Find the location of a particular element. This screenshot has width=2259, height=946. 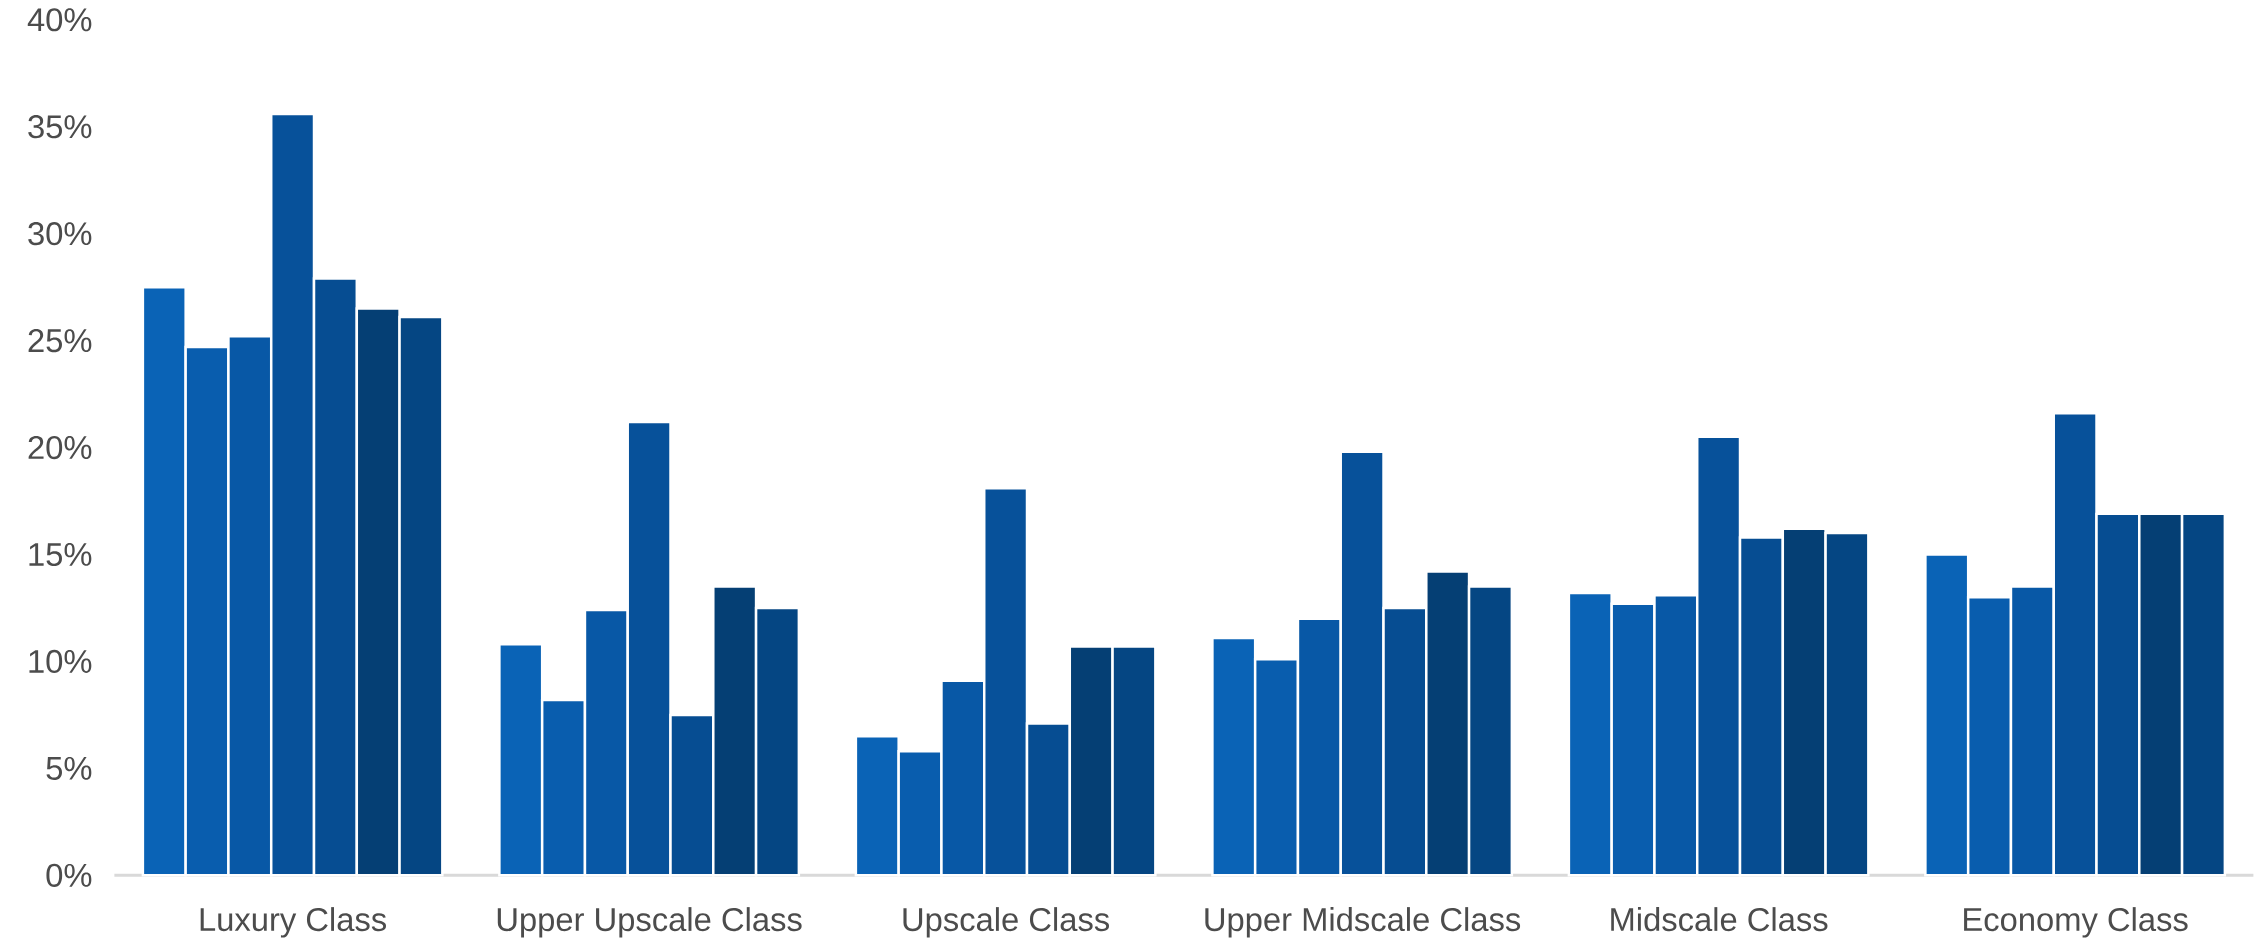

x-tick-label: Economy Class is located at coordinates (2076, 922).